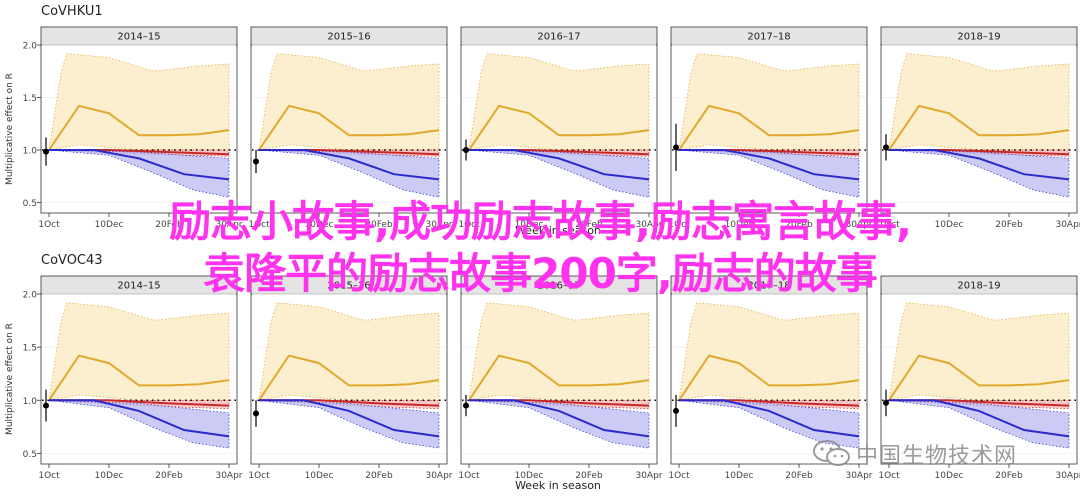 The image size is (1080, 499). I want to click on panel-0-2: 2016–17 1Oct 10Dec 20Feb 30Apr, so click(560, 128).